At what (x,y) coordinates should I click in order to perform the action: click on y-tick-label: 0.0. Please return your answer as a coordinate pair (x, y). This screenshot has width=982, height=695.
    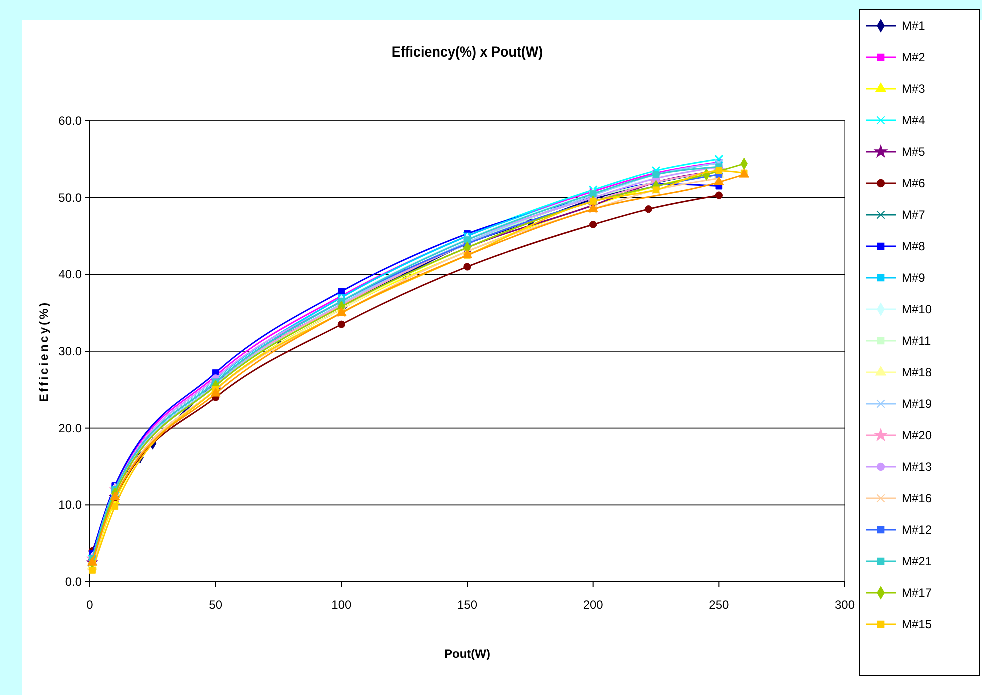
    Looking at the image, I should click on (73, 582).